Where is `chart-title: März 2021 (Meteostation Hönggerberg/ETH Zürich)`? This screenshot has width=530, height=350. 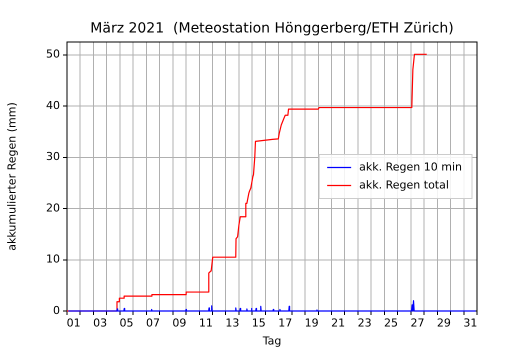 chart-title: März 2021 (Meteostation Hönggerberg/ETH Zürich) is located at coordinates (272, 28).